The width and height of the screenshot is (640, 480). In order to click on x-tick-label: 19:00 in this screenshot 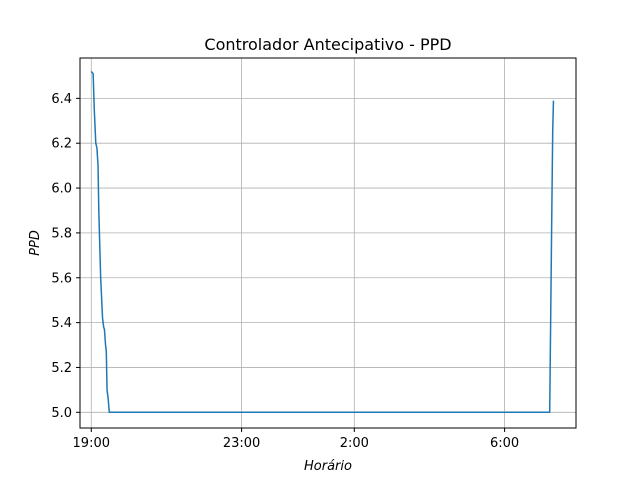, I will do `click(91, 443)`.